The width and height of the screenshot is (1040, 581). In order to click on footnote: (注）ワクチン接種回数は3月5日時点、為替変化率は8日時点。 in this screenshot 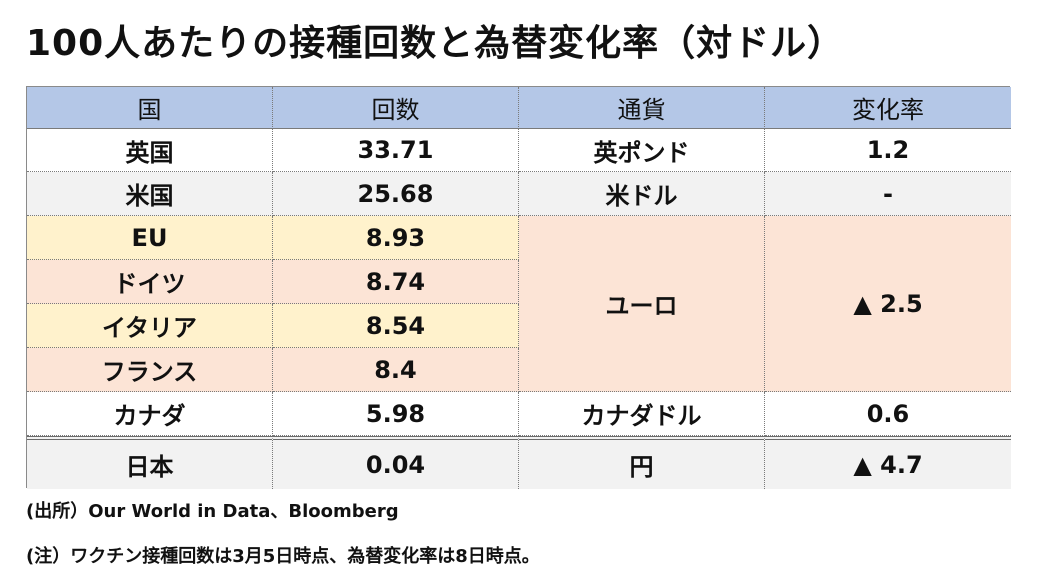, I will do `click(283, 556)`.